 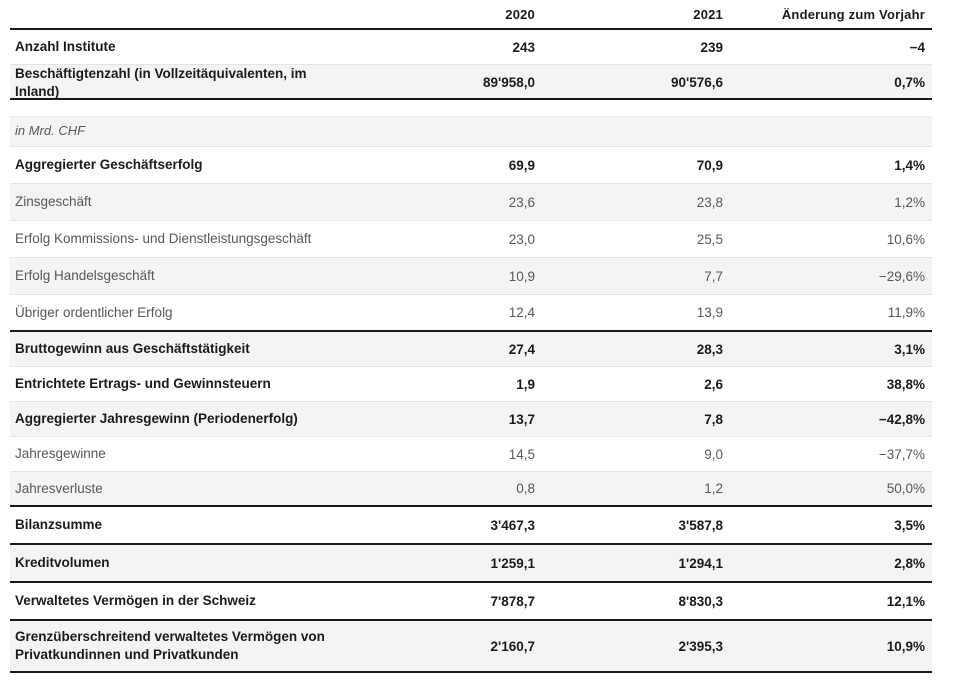 I want to click on value-change: 38,8%, so click(x=905, y=384).